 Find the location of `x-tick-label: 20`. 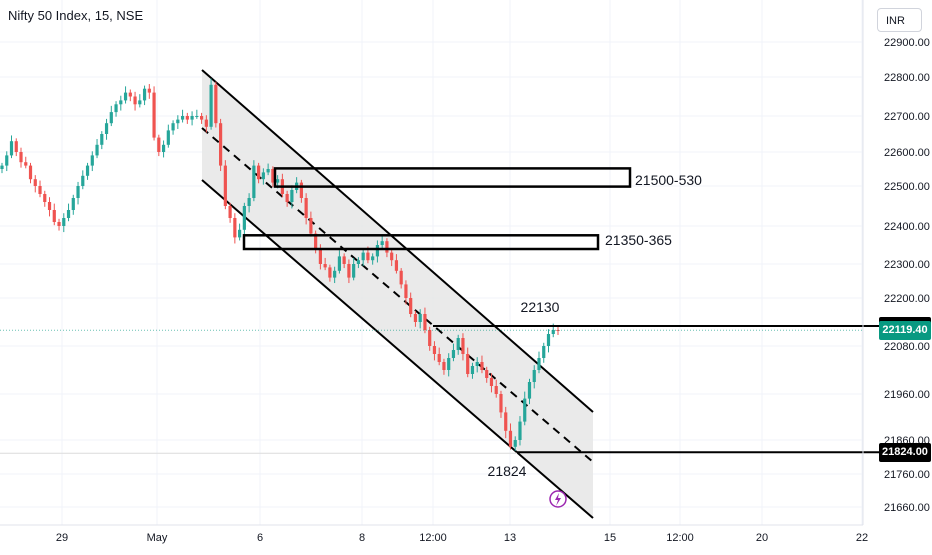

x-tick-label: 20 is located at coordinates (762, 538).